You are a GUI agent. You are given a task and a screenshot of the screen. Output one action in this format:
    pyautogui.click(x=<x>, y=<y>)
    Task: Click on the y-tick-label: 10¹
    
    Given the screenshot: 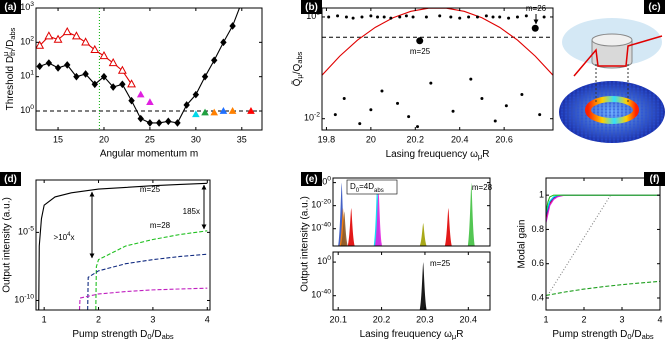 What is the action you would take?
    pyautogui.click(x=27, y=75)
    